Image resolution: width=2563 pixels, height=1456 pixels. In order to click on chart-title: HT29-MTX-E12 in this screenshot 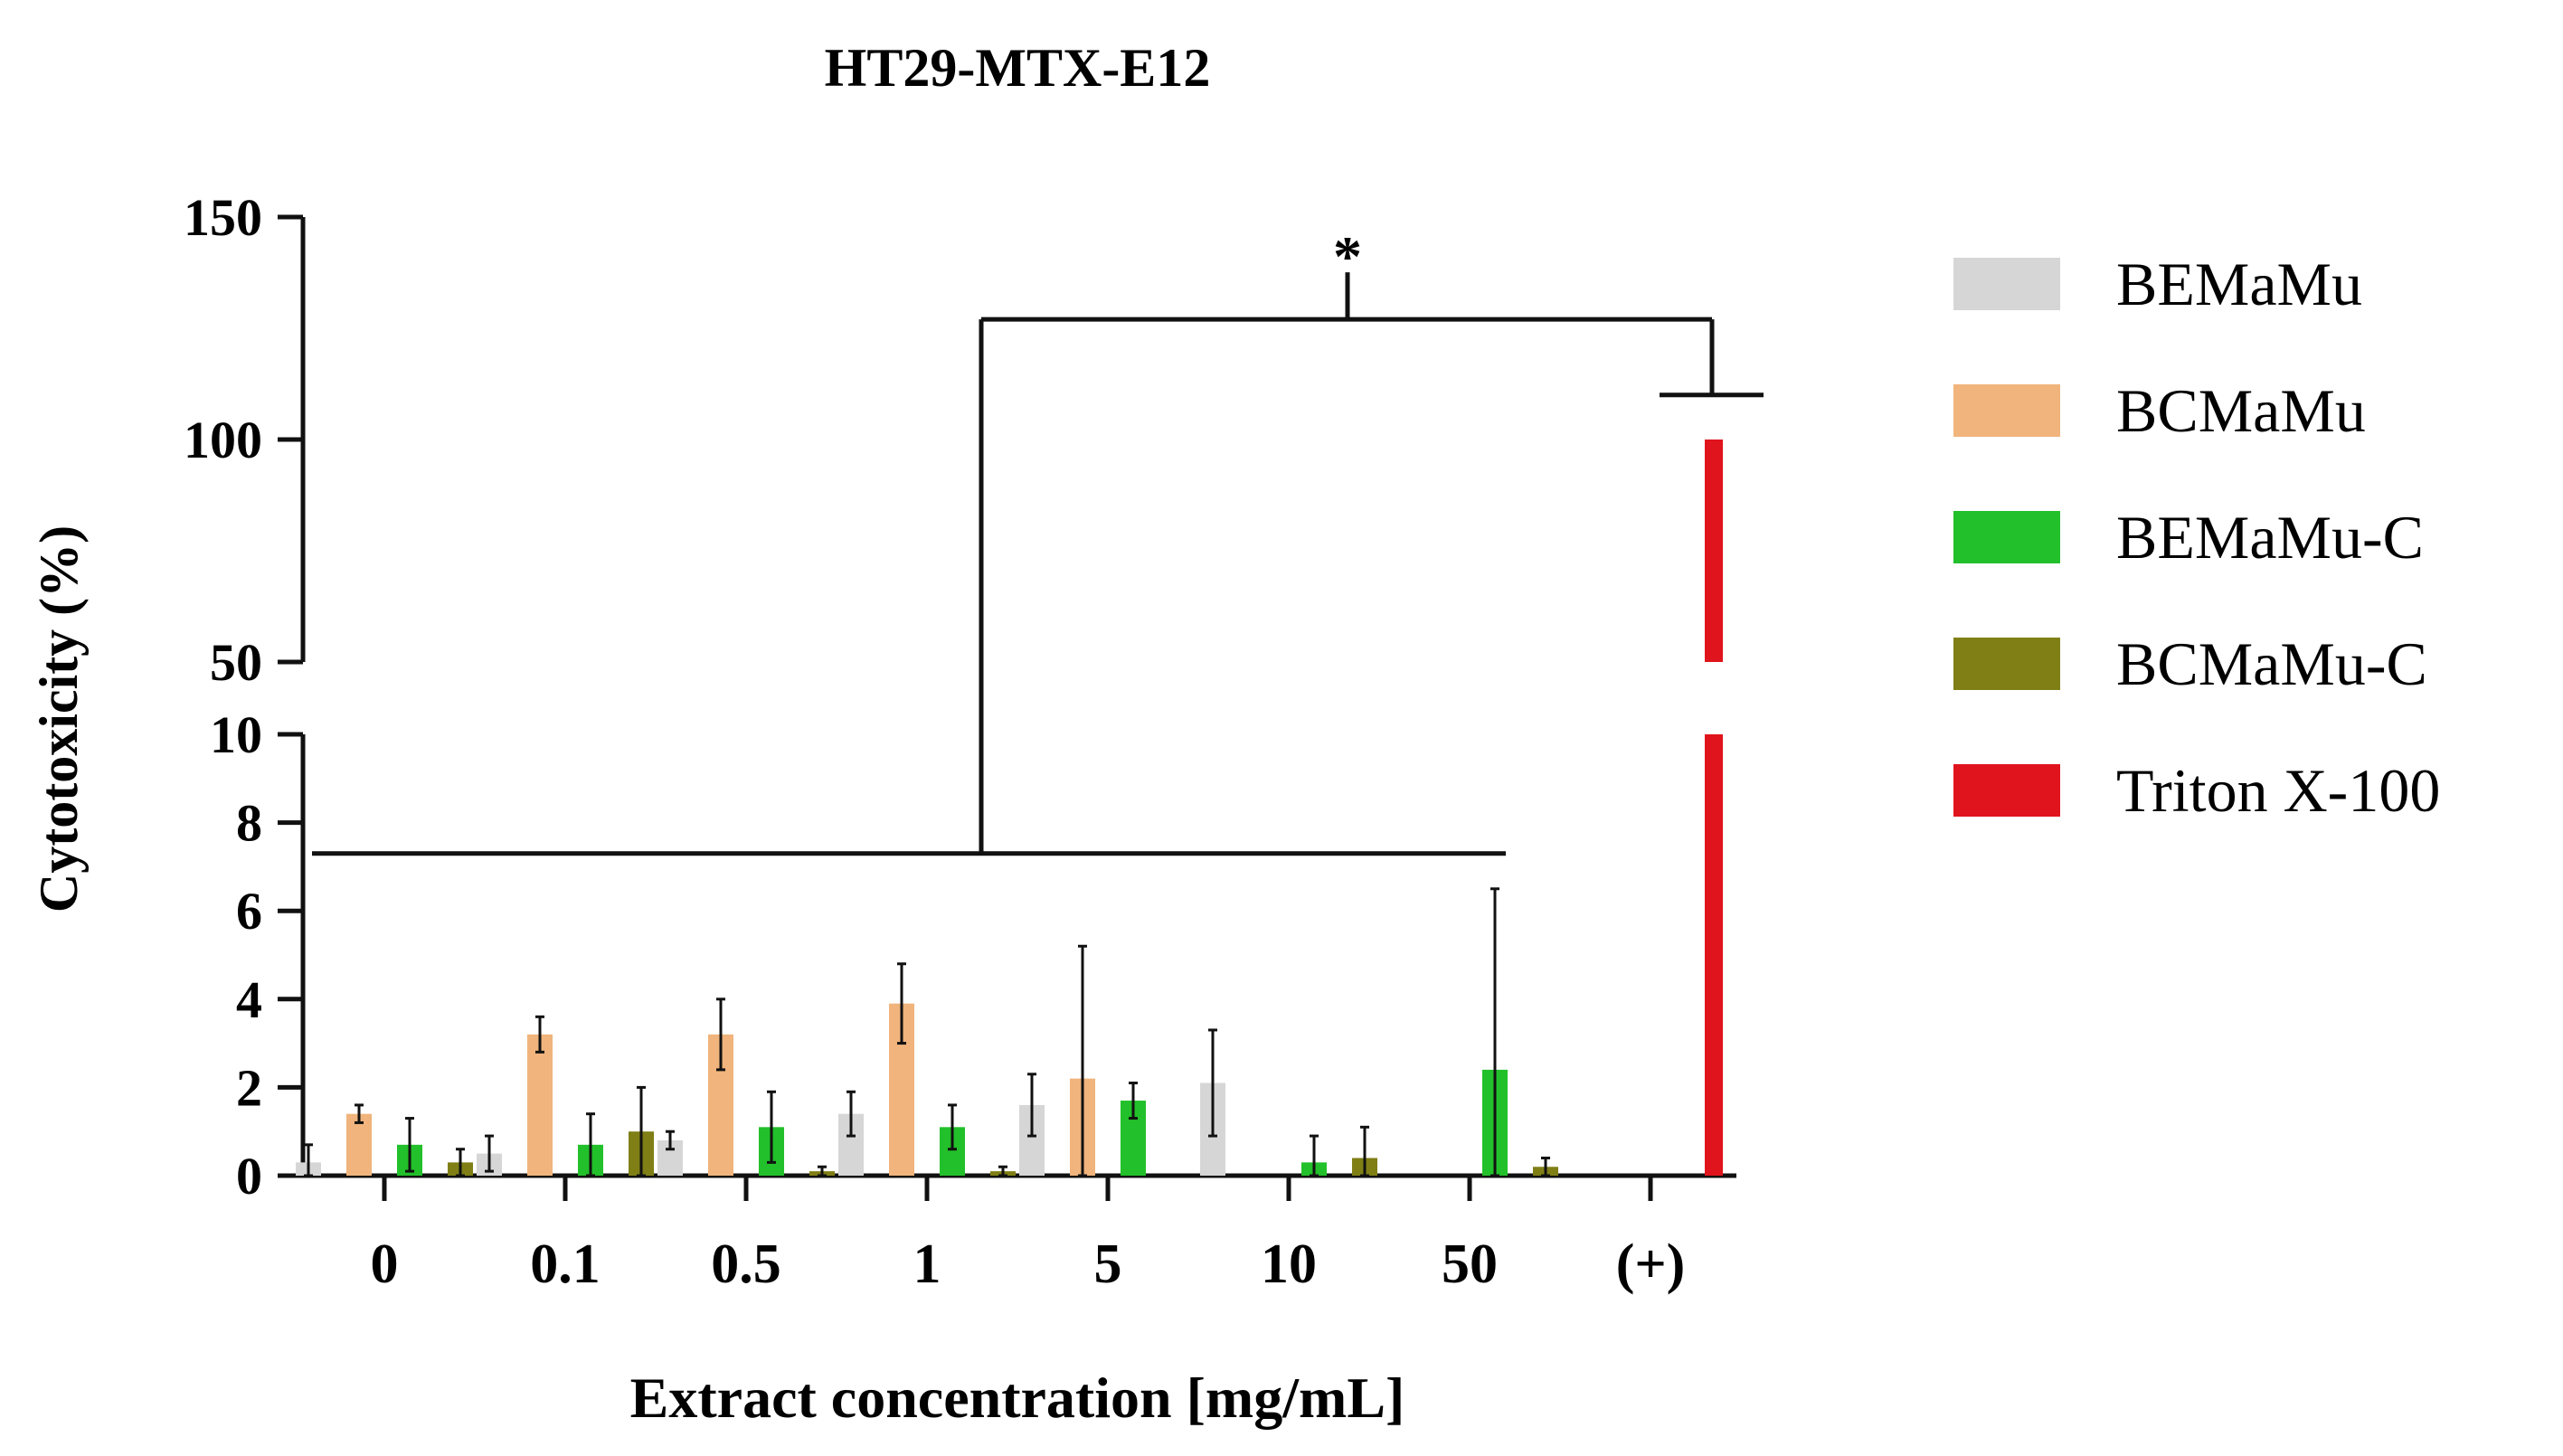, I will do `click(1018, 68)`.